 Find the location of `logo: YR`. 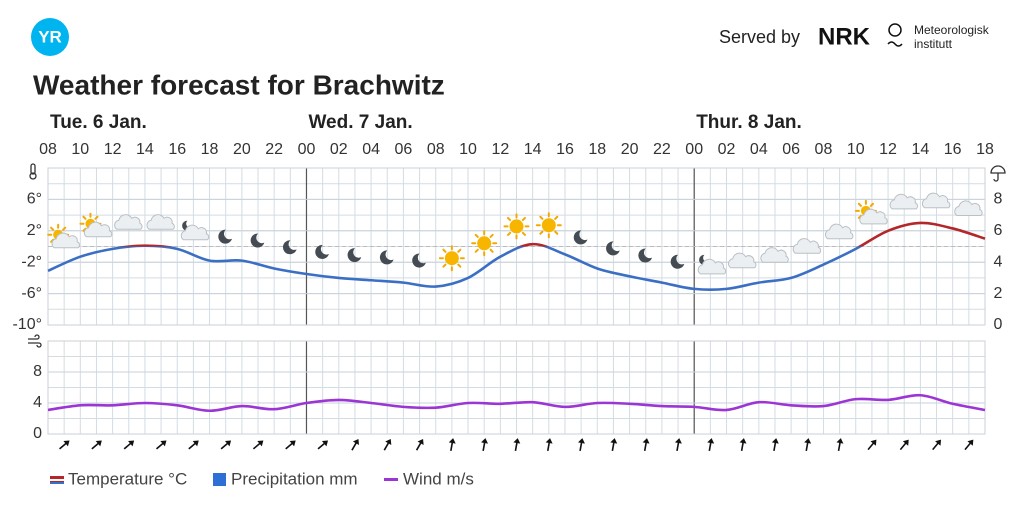

logo: YR is located at coordinates (50, 36).